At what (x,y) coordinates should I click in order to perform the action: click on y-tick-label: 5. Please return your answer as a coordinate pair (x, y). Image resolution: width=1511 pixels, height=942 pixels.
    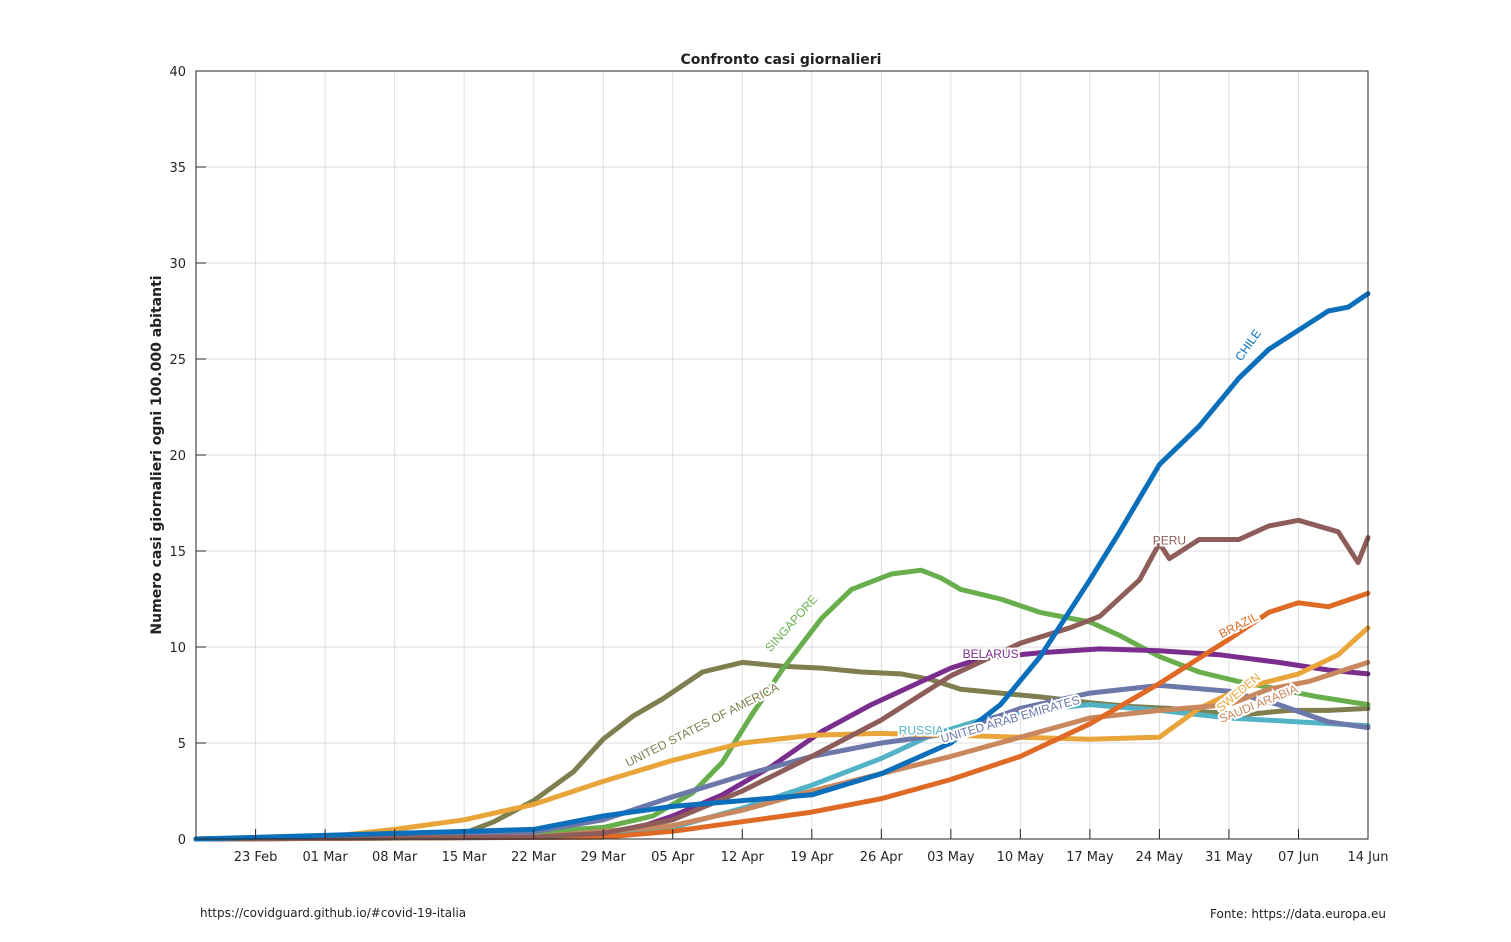
    Looking at the image, I should click on (182, 744).